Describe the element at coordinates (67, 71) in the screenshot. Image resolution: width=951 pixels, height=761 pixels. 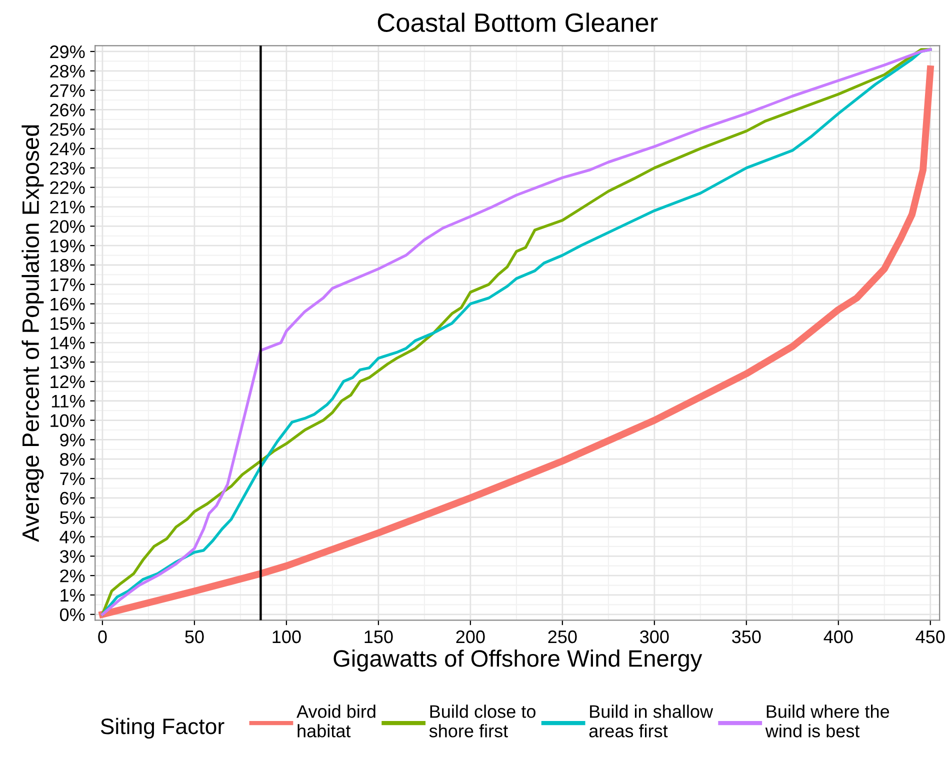
I see `y-tick-label: 28%` at that location.